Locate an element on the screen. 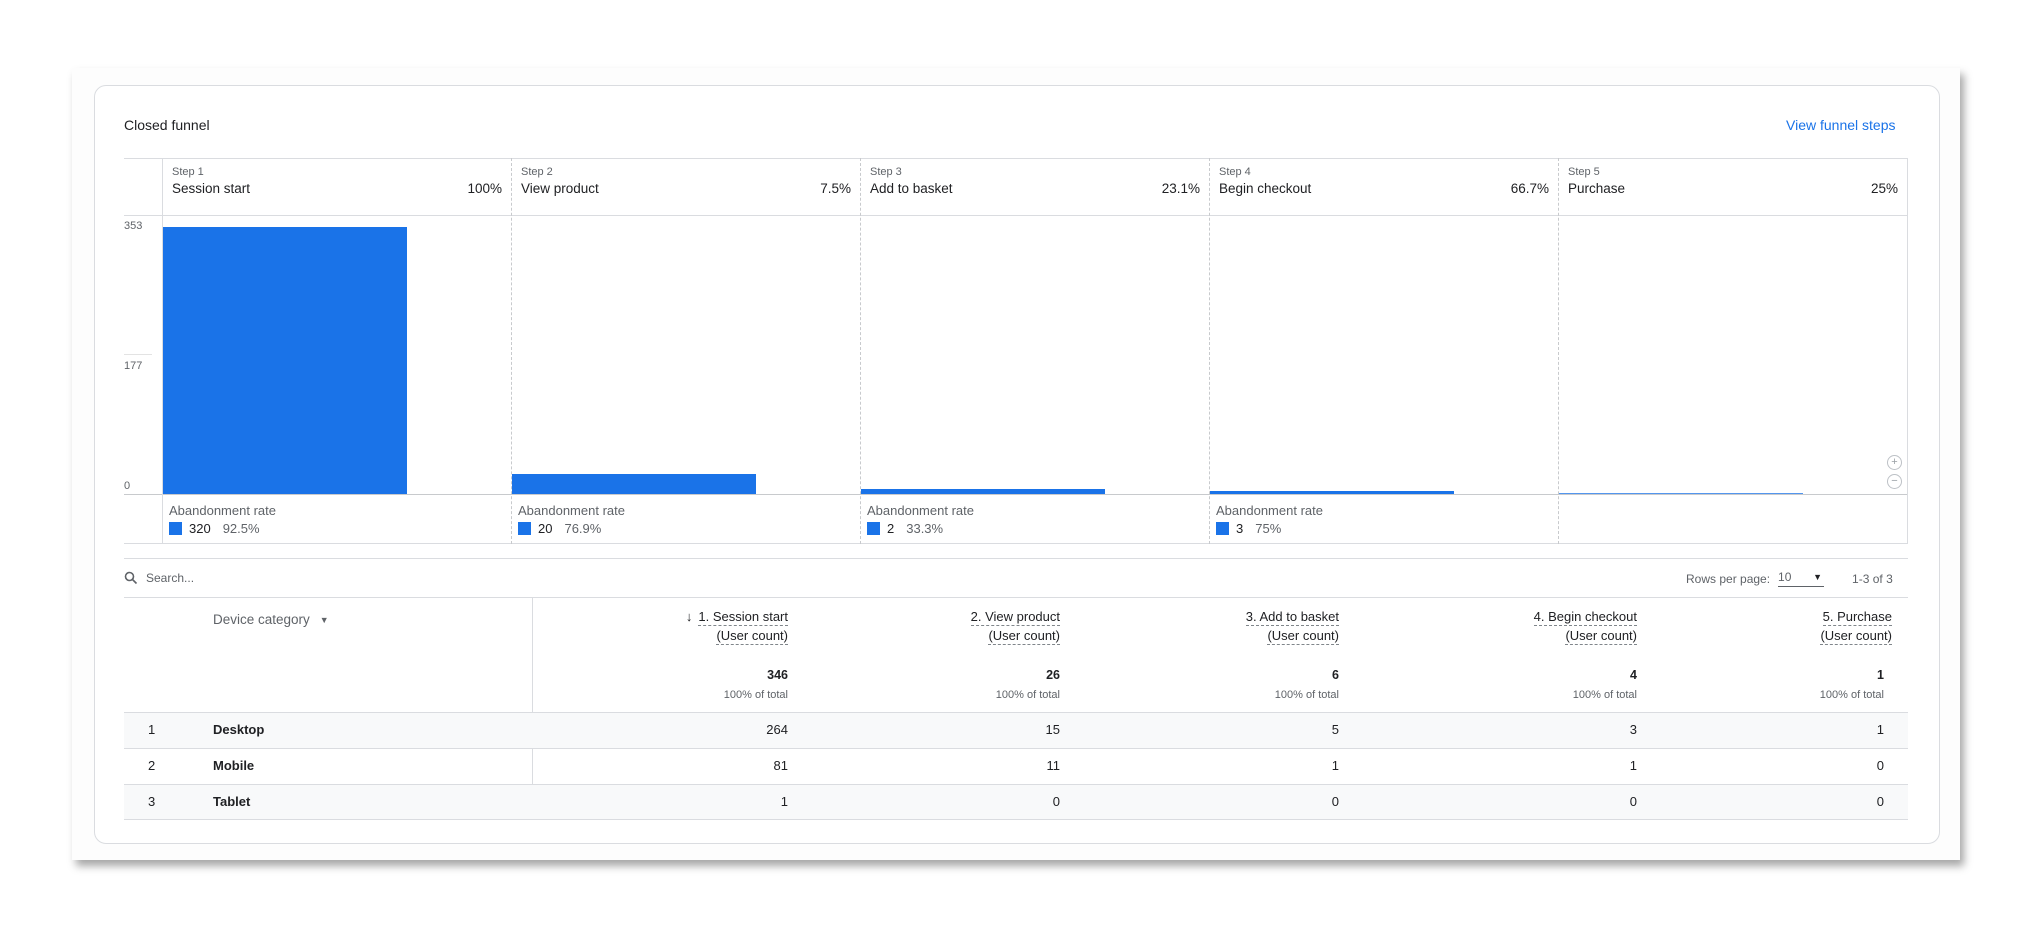 This screenshot has width=2040, height=937. step-number: Step 2 is located at coordinates (537, 172).